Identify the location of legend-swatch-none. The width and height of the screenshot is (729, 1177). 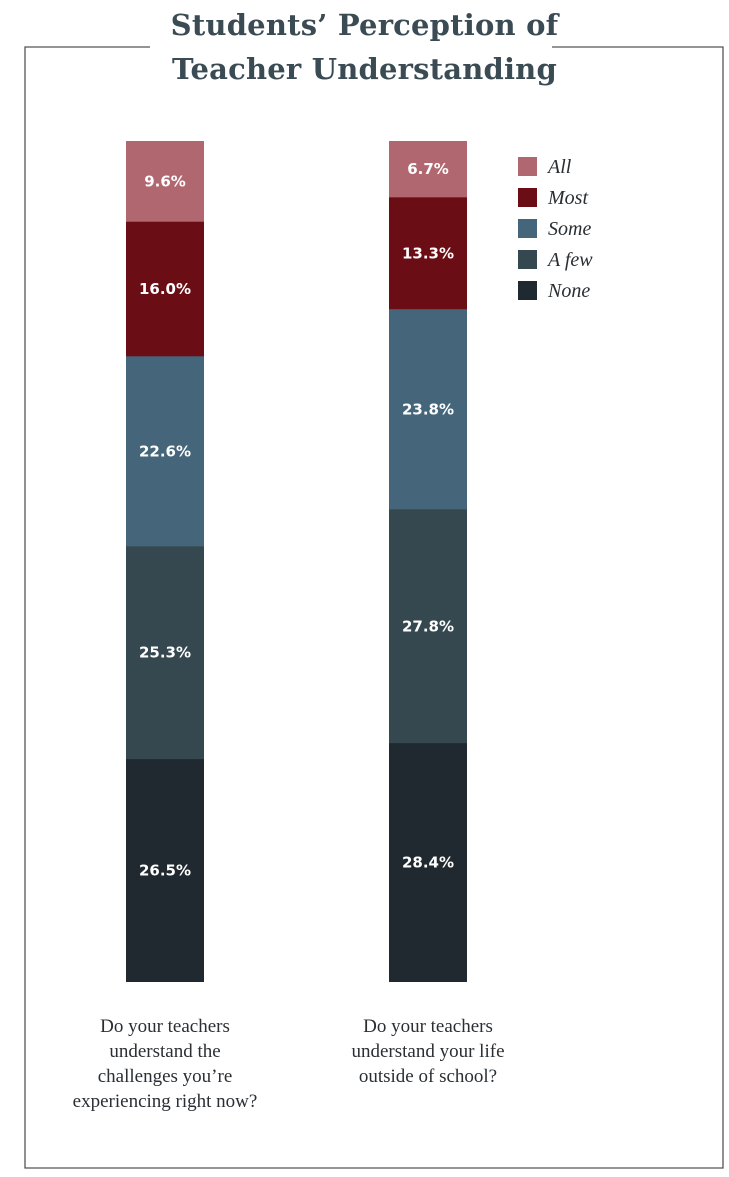
(527, 290).